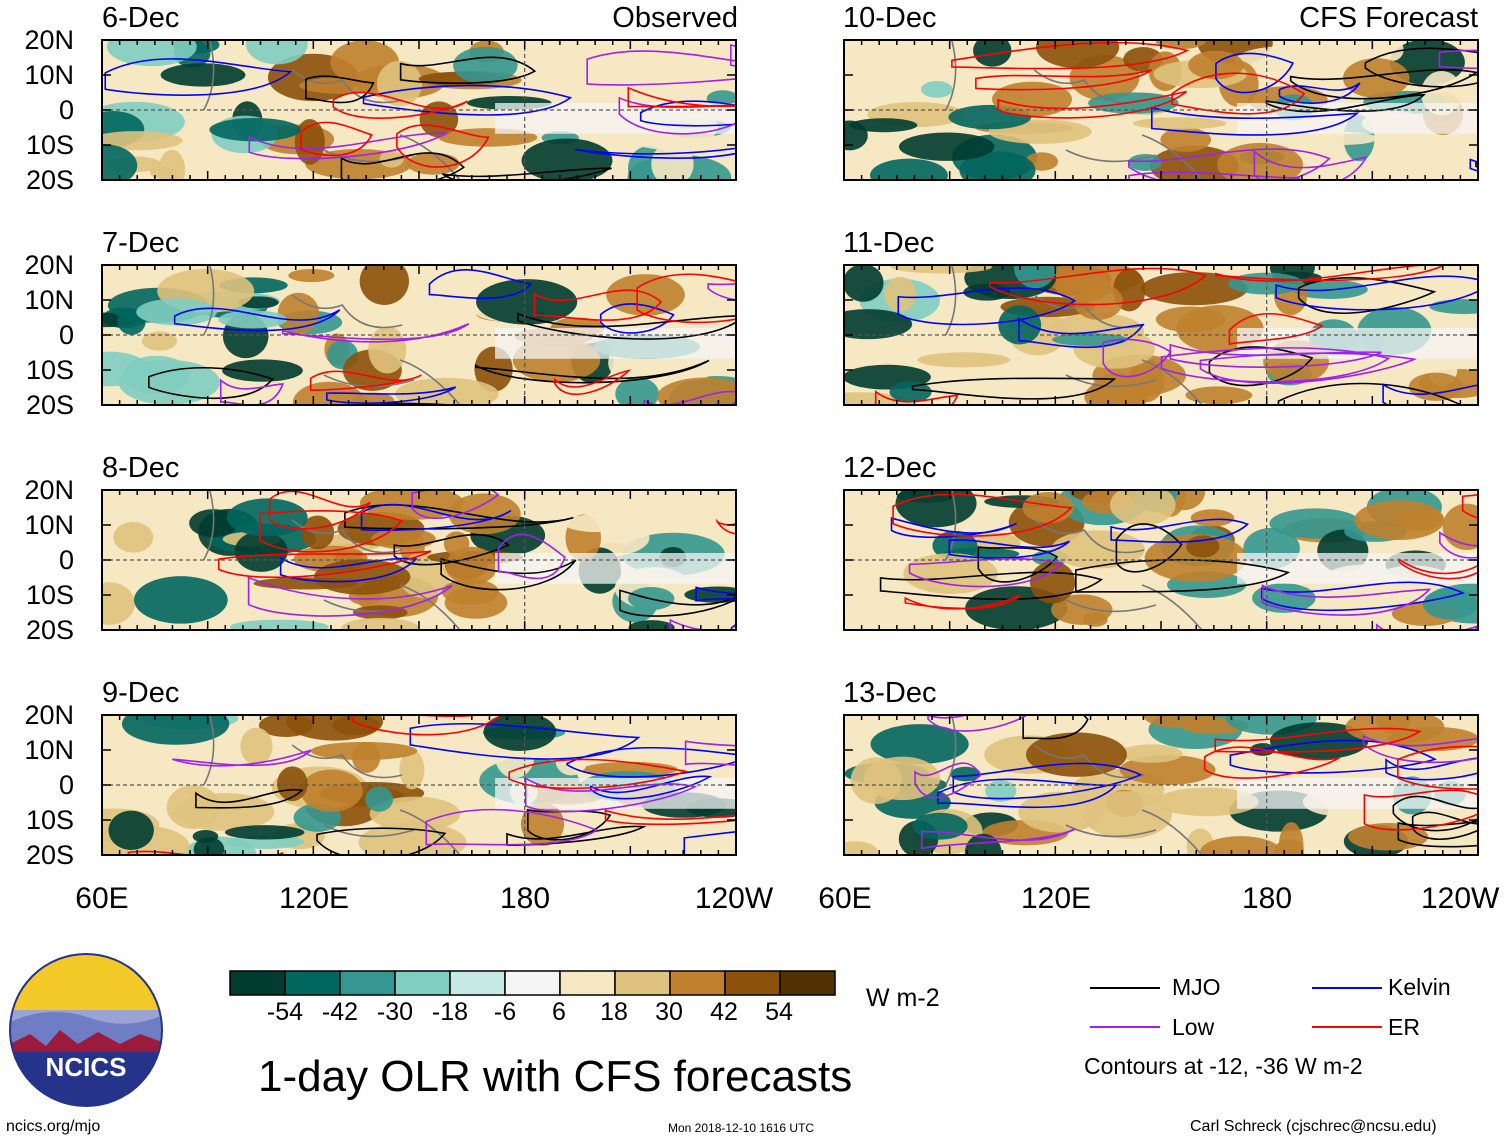 The width and height of the screenshot is (1510, 1142). Describe the element at coordinates (53, 1126) in the screenshot. I see `website-link: ncics.org/mjo` at that location.